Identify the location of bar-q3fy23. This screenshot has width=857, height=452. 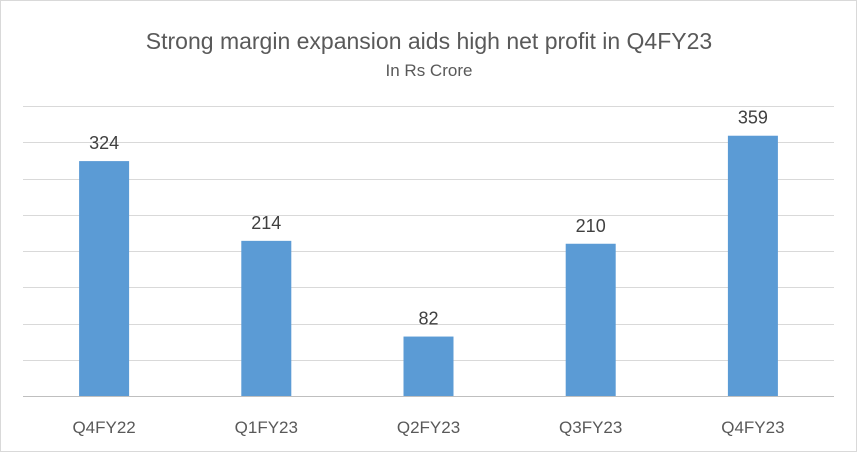
(590, 319).